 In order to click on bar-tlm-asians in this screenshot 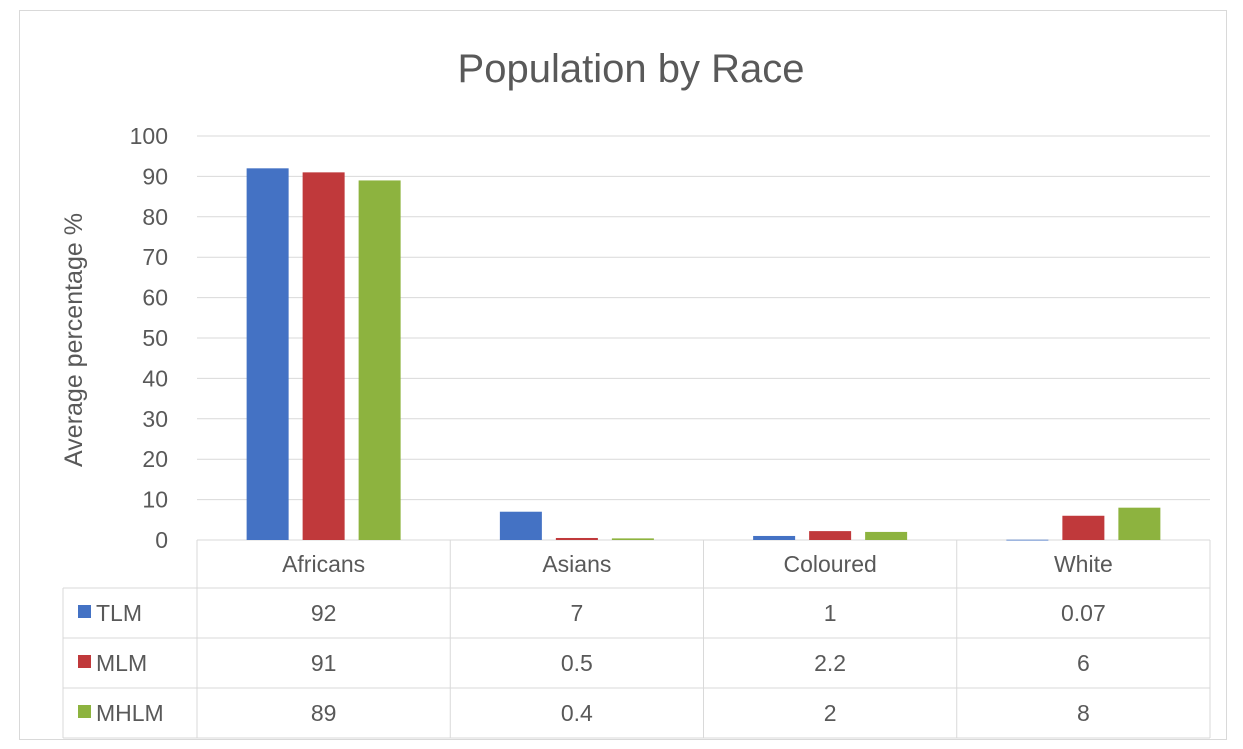, I will do `click(520, 525)`.